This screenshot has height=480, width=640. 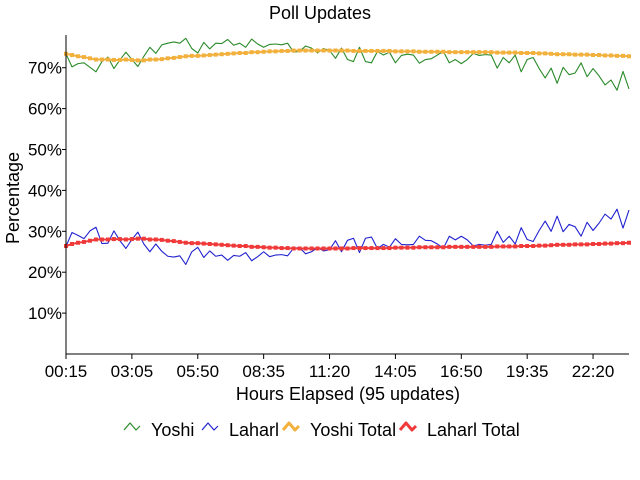 I want to click on legend-swatch, so click(x=210, y=426).